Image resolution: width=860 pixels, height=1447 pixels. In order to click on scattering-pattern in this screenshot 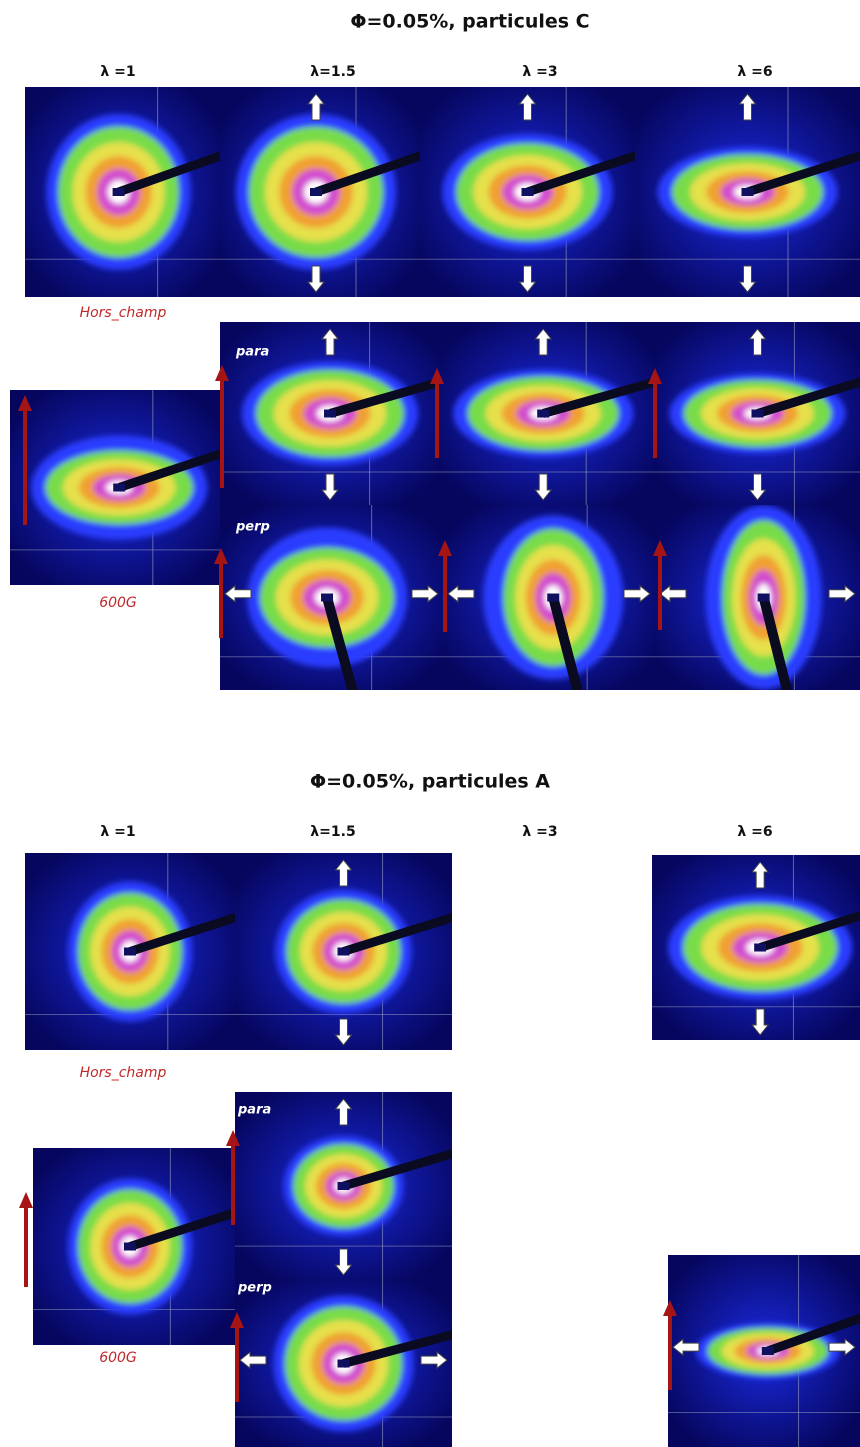, I will do `click(543, 413)`.